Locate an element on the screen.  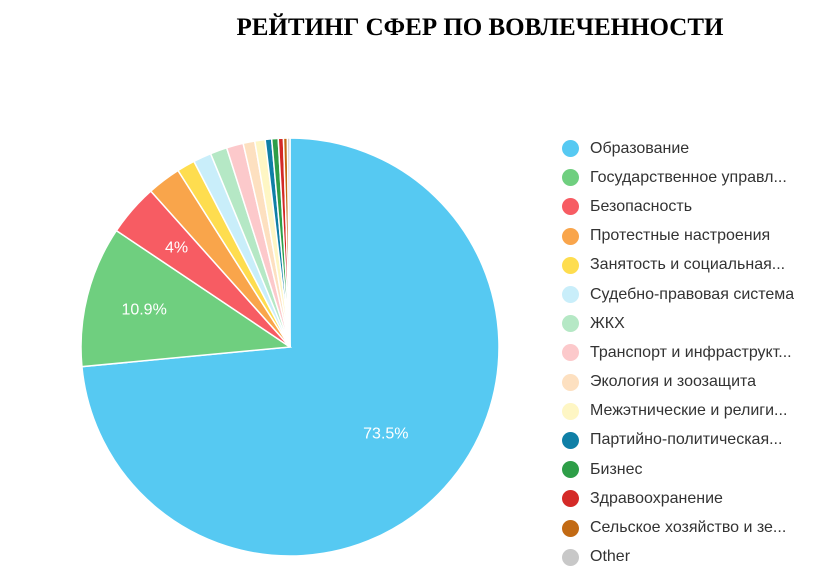
legend-item: Здравоохранение is located at coordinates (696, 498).